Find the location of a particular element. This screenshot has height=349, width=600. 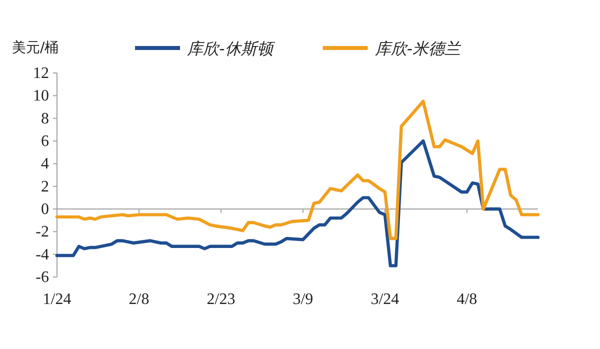

x-tick-label: 3/9 is located at coordinates (303, 299).